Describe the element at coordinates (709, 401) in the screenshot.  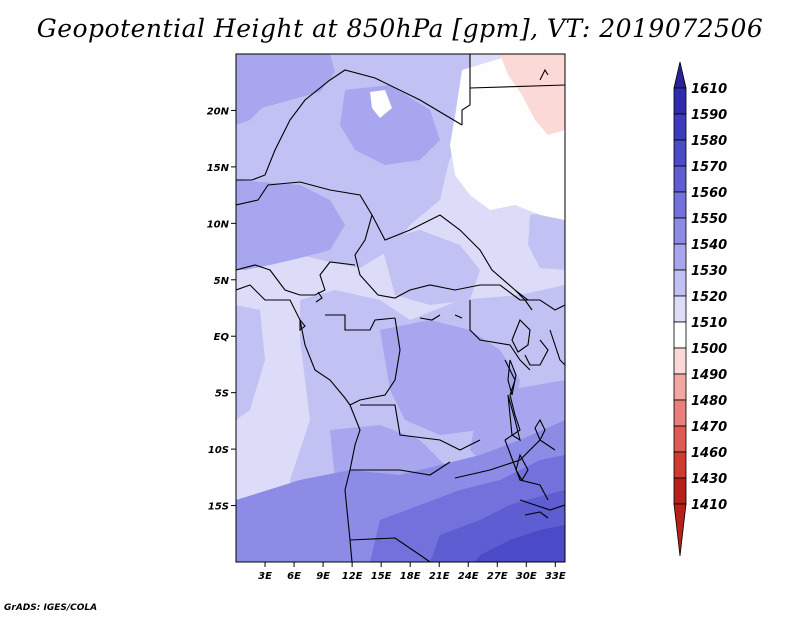
I see `colorbar-label: 1480` at that location.